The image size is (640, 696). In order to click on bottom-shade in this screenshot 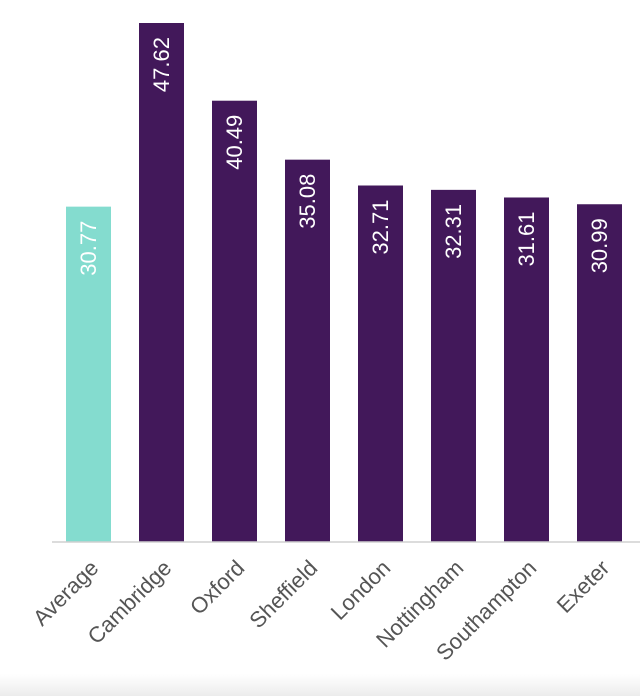, I will do `click(320, 685)`.